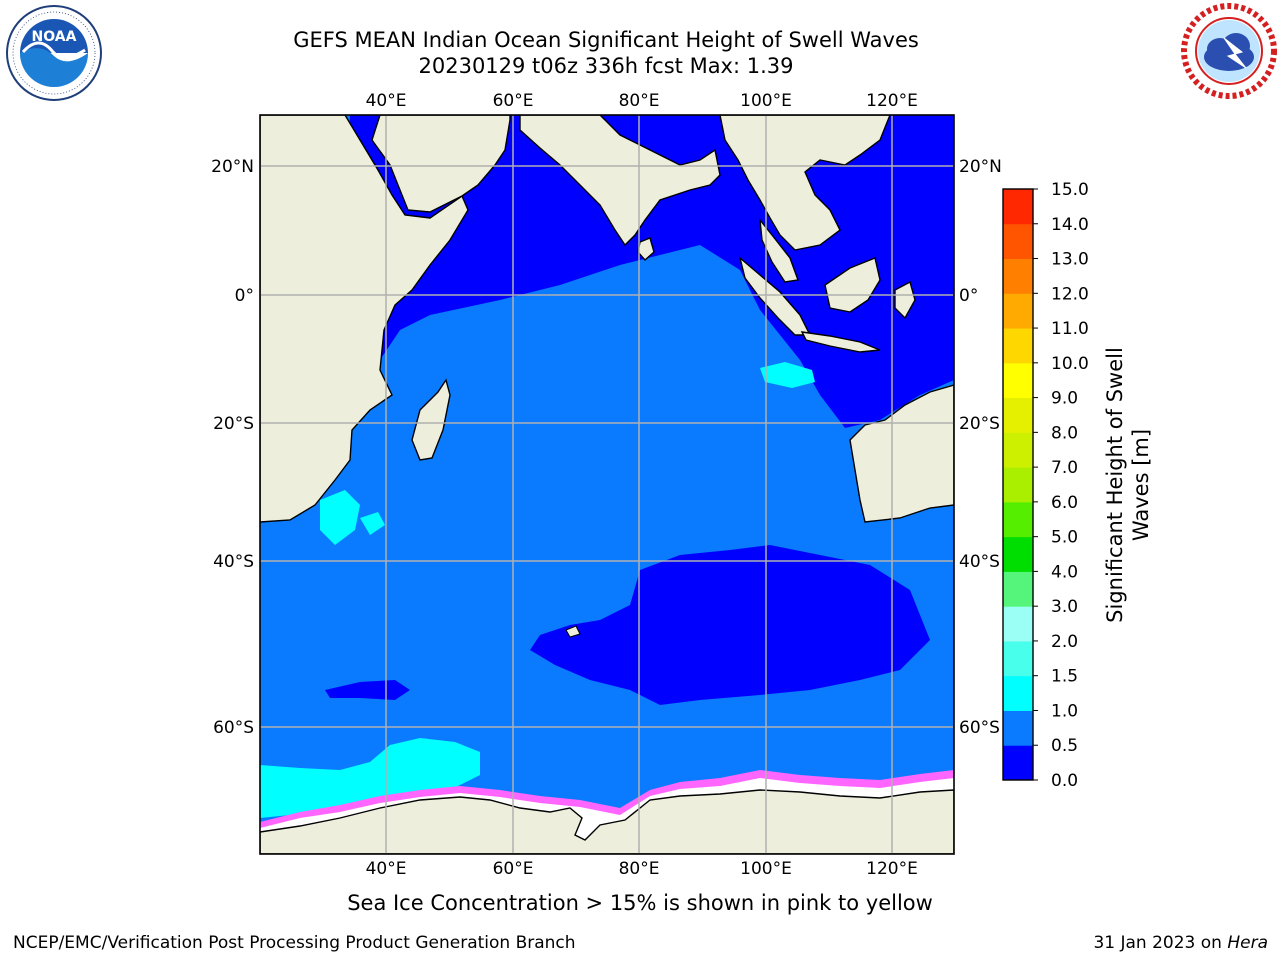  What do you see at coordinates (1064, 746) in the screenshot?
I see `colorbar-tick-label: 0.5` at bounding box center [1064, 746].